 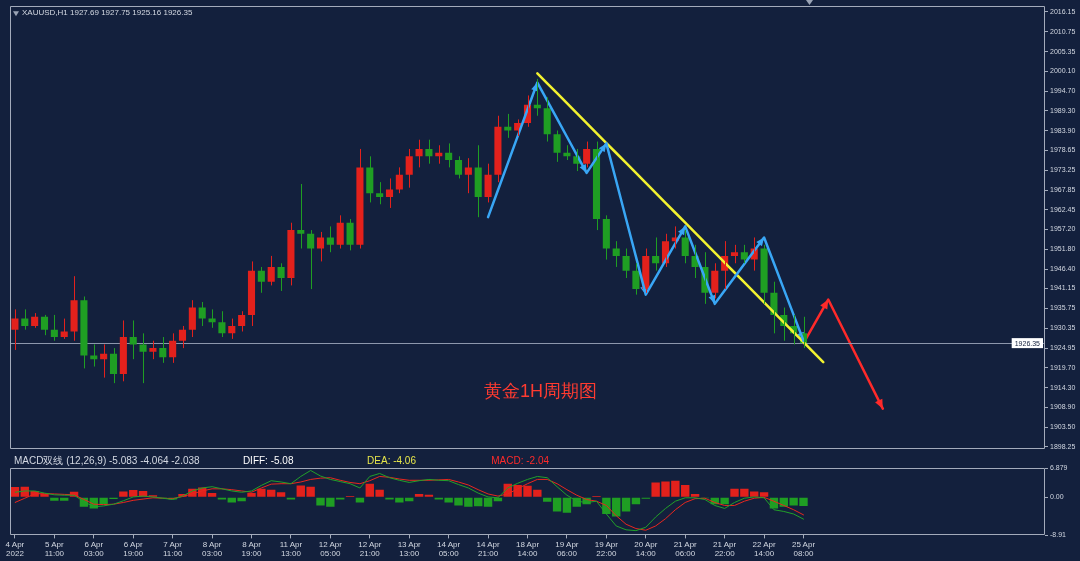 I want to click on text: MACD: -2.04, so click(x=520, y=461).